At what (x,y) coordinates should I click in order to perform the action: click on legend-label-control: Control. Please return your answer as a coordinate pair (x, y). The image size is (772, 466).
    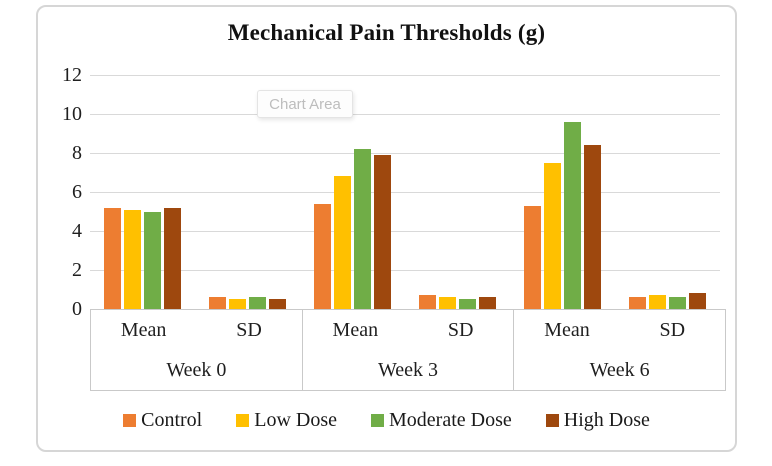
    Looking at the image, I should click on (172, 420).